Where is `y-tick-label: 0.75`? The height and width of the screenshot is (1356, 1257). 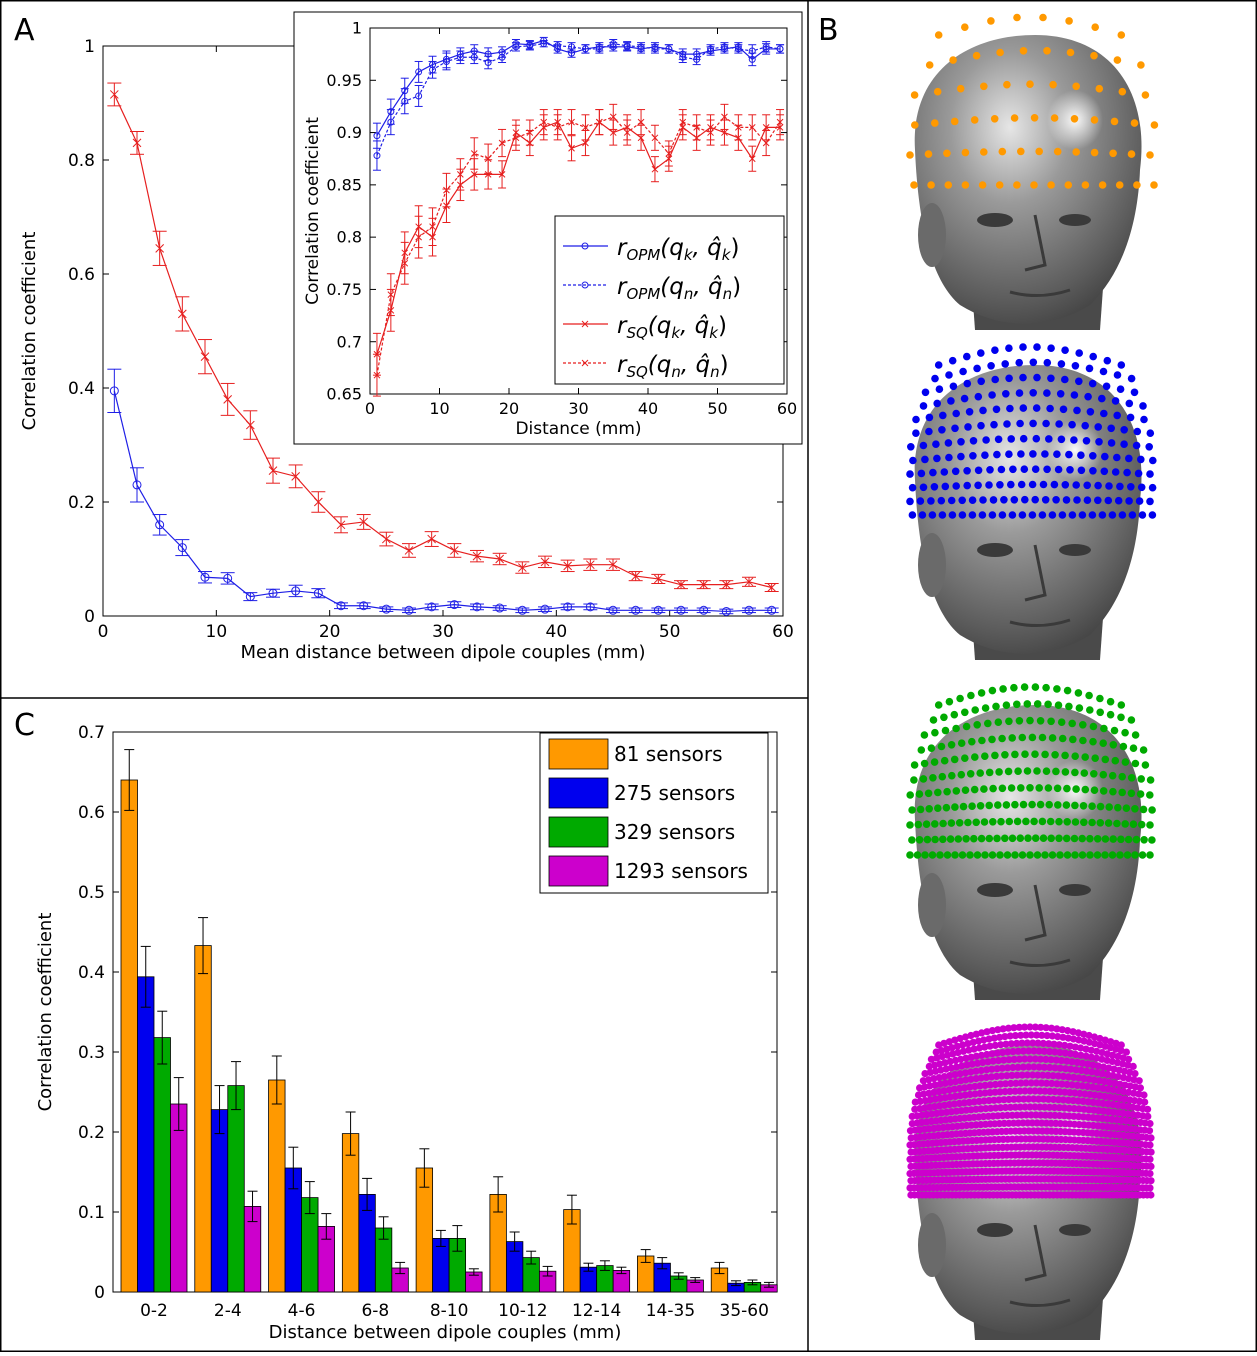
y-tick-label: 0.75 is located at coordinates (344, 289).